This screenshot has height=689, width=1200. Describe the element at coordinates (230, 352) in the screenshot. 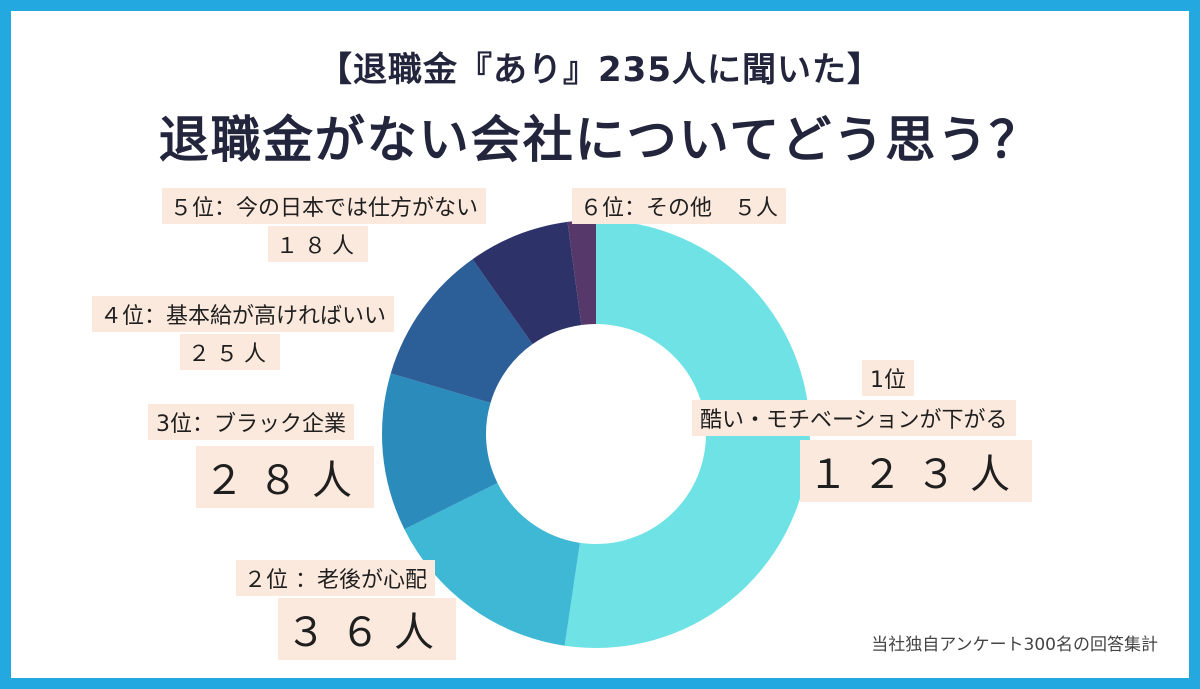

I see `label-count-4: ２５人` at that location.